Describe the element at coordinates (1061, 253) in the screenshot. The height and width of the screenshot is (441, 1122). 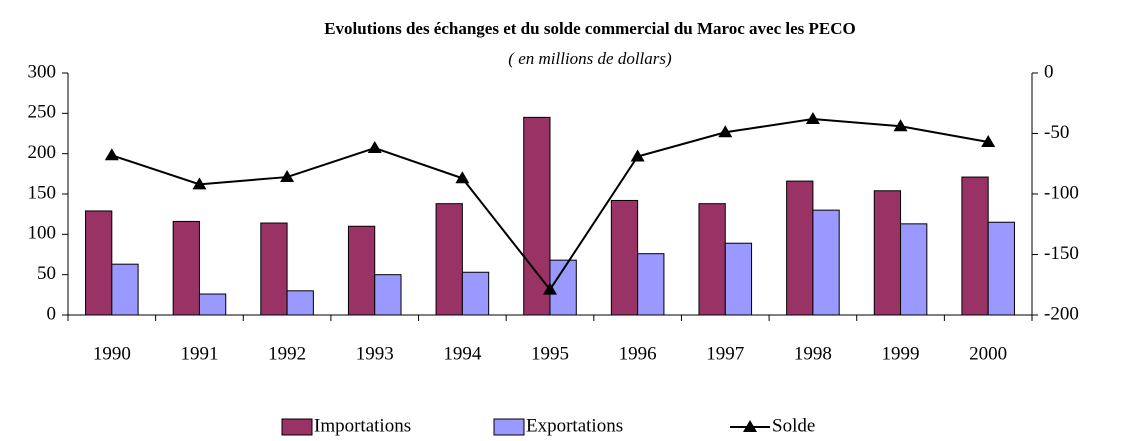
I see `y2-tick-label: -150` at that location.